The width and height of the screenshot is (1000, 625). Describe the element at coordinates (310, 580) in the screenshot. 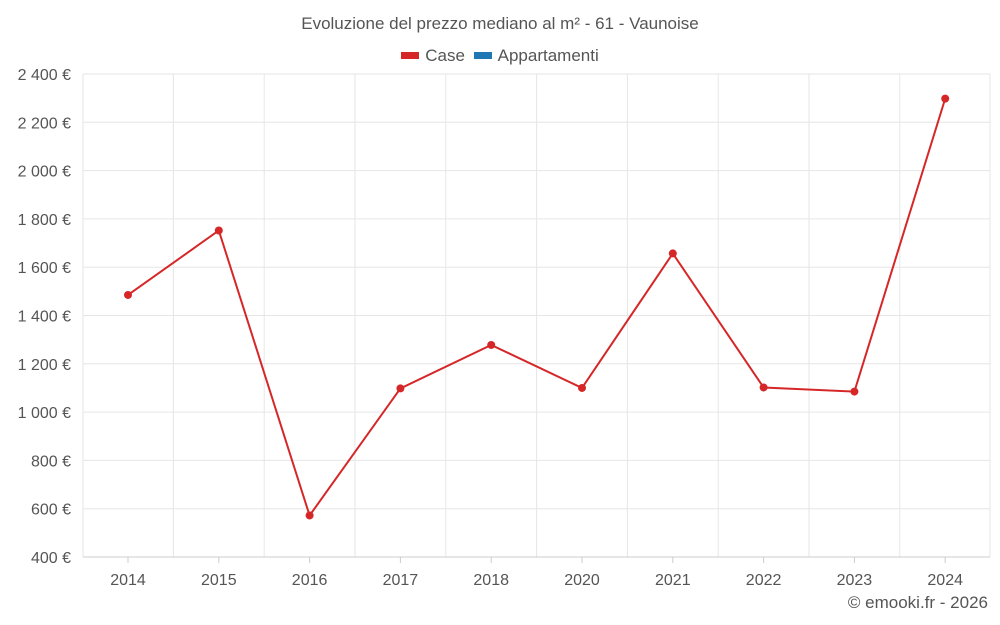

I see `x-tick-label: 2016` at that location.